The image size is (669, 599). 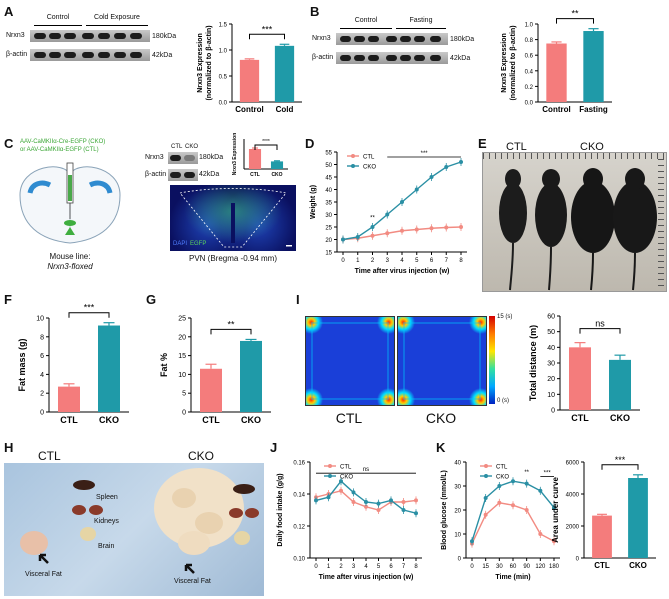 I want to click on significance-label: ****, so click(x=266, y=142).